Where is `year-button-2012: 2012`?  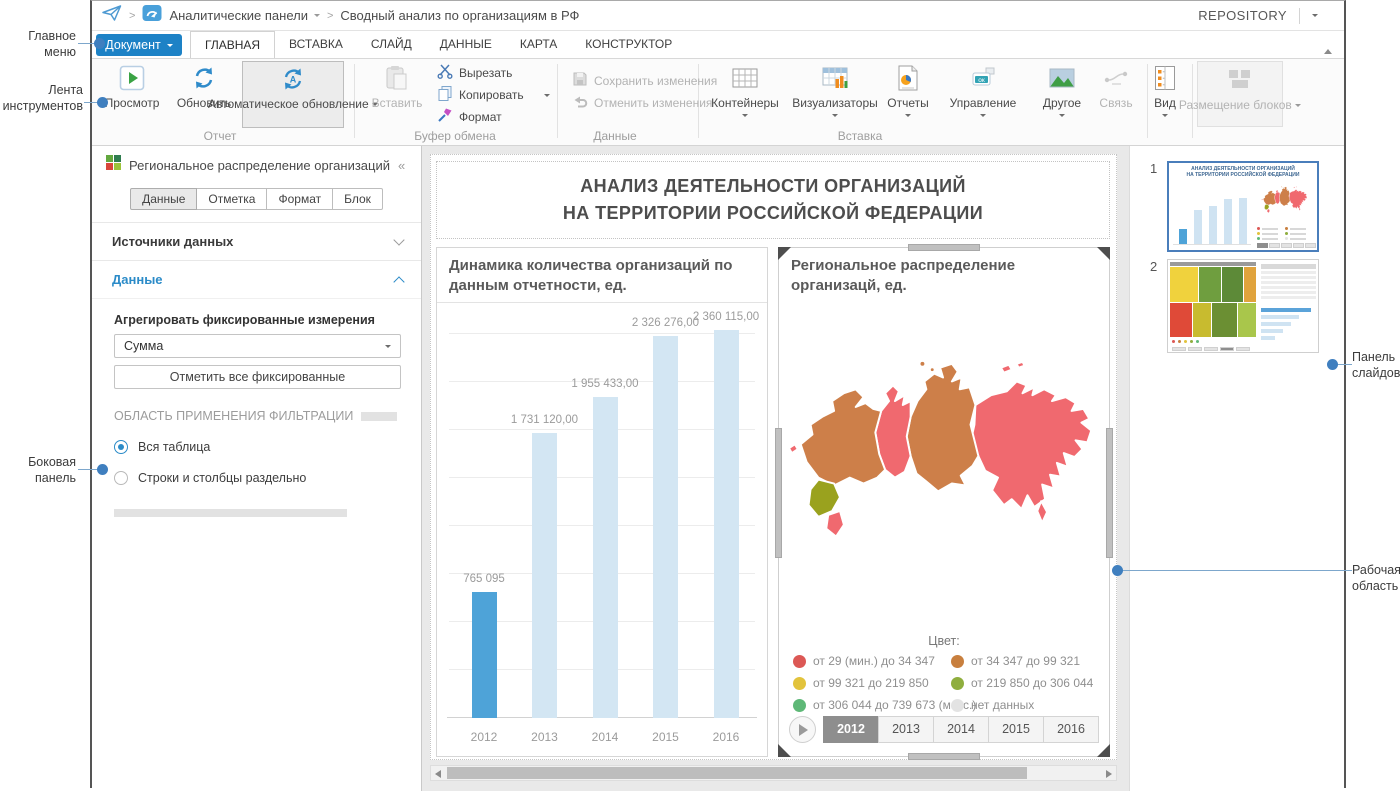
year-button-2012: 2012 is located at coordinates (851, 729).